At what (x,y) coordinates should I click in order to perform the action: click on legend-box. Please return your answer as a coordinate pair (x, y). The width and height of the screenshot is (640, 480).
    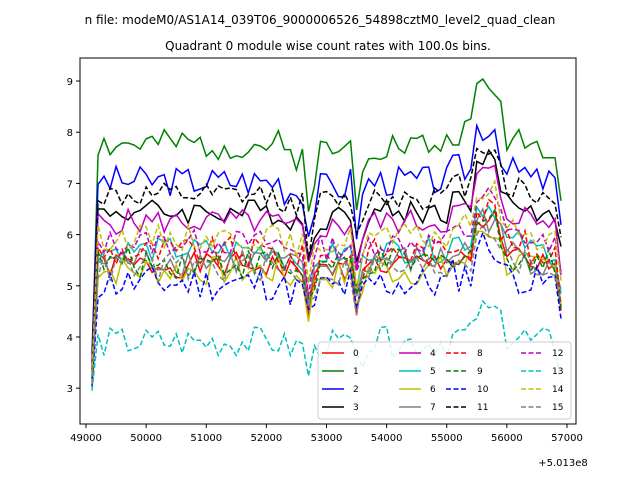
    Looking at the image, I should click on (444, 380).